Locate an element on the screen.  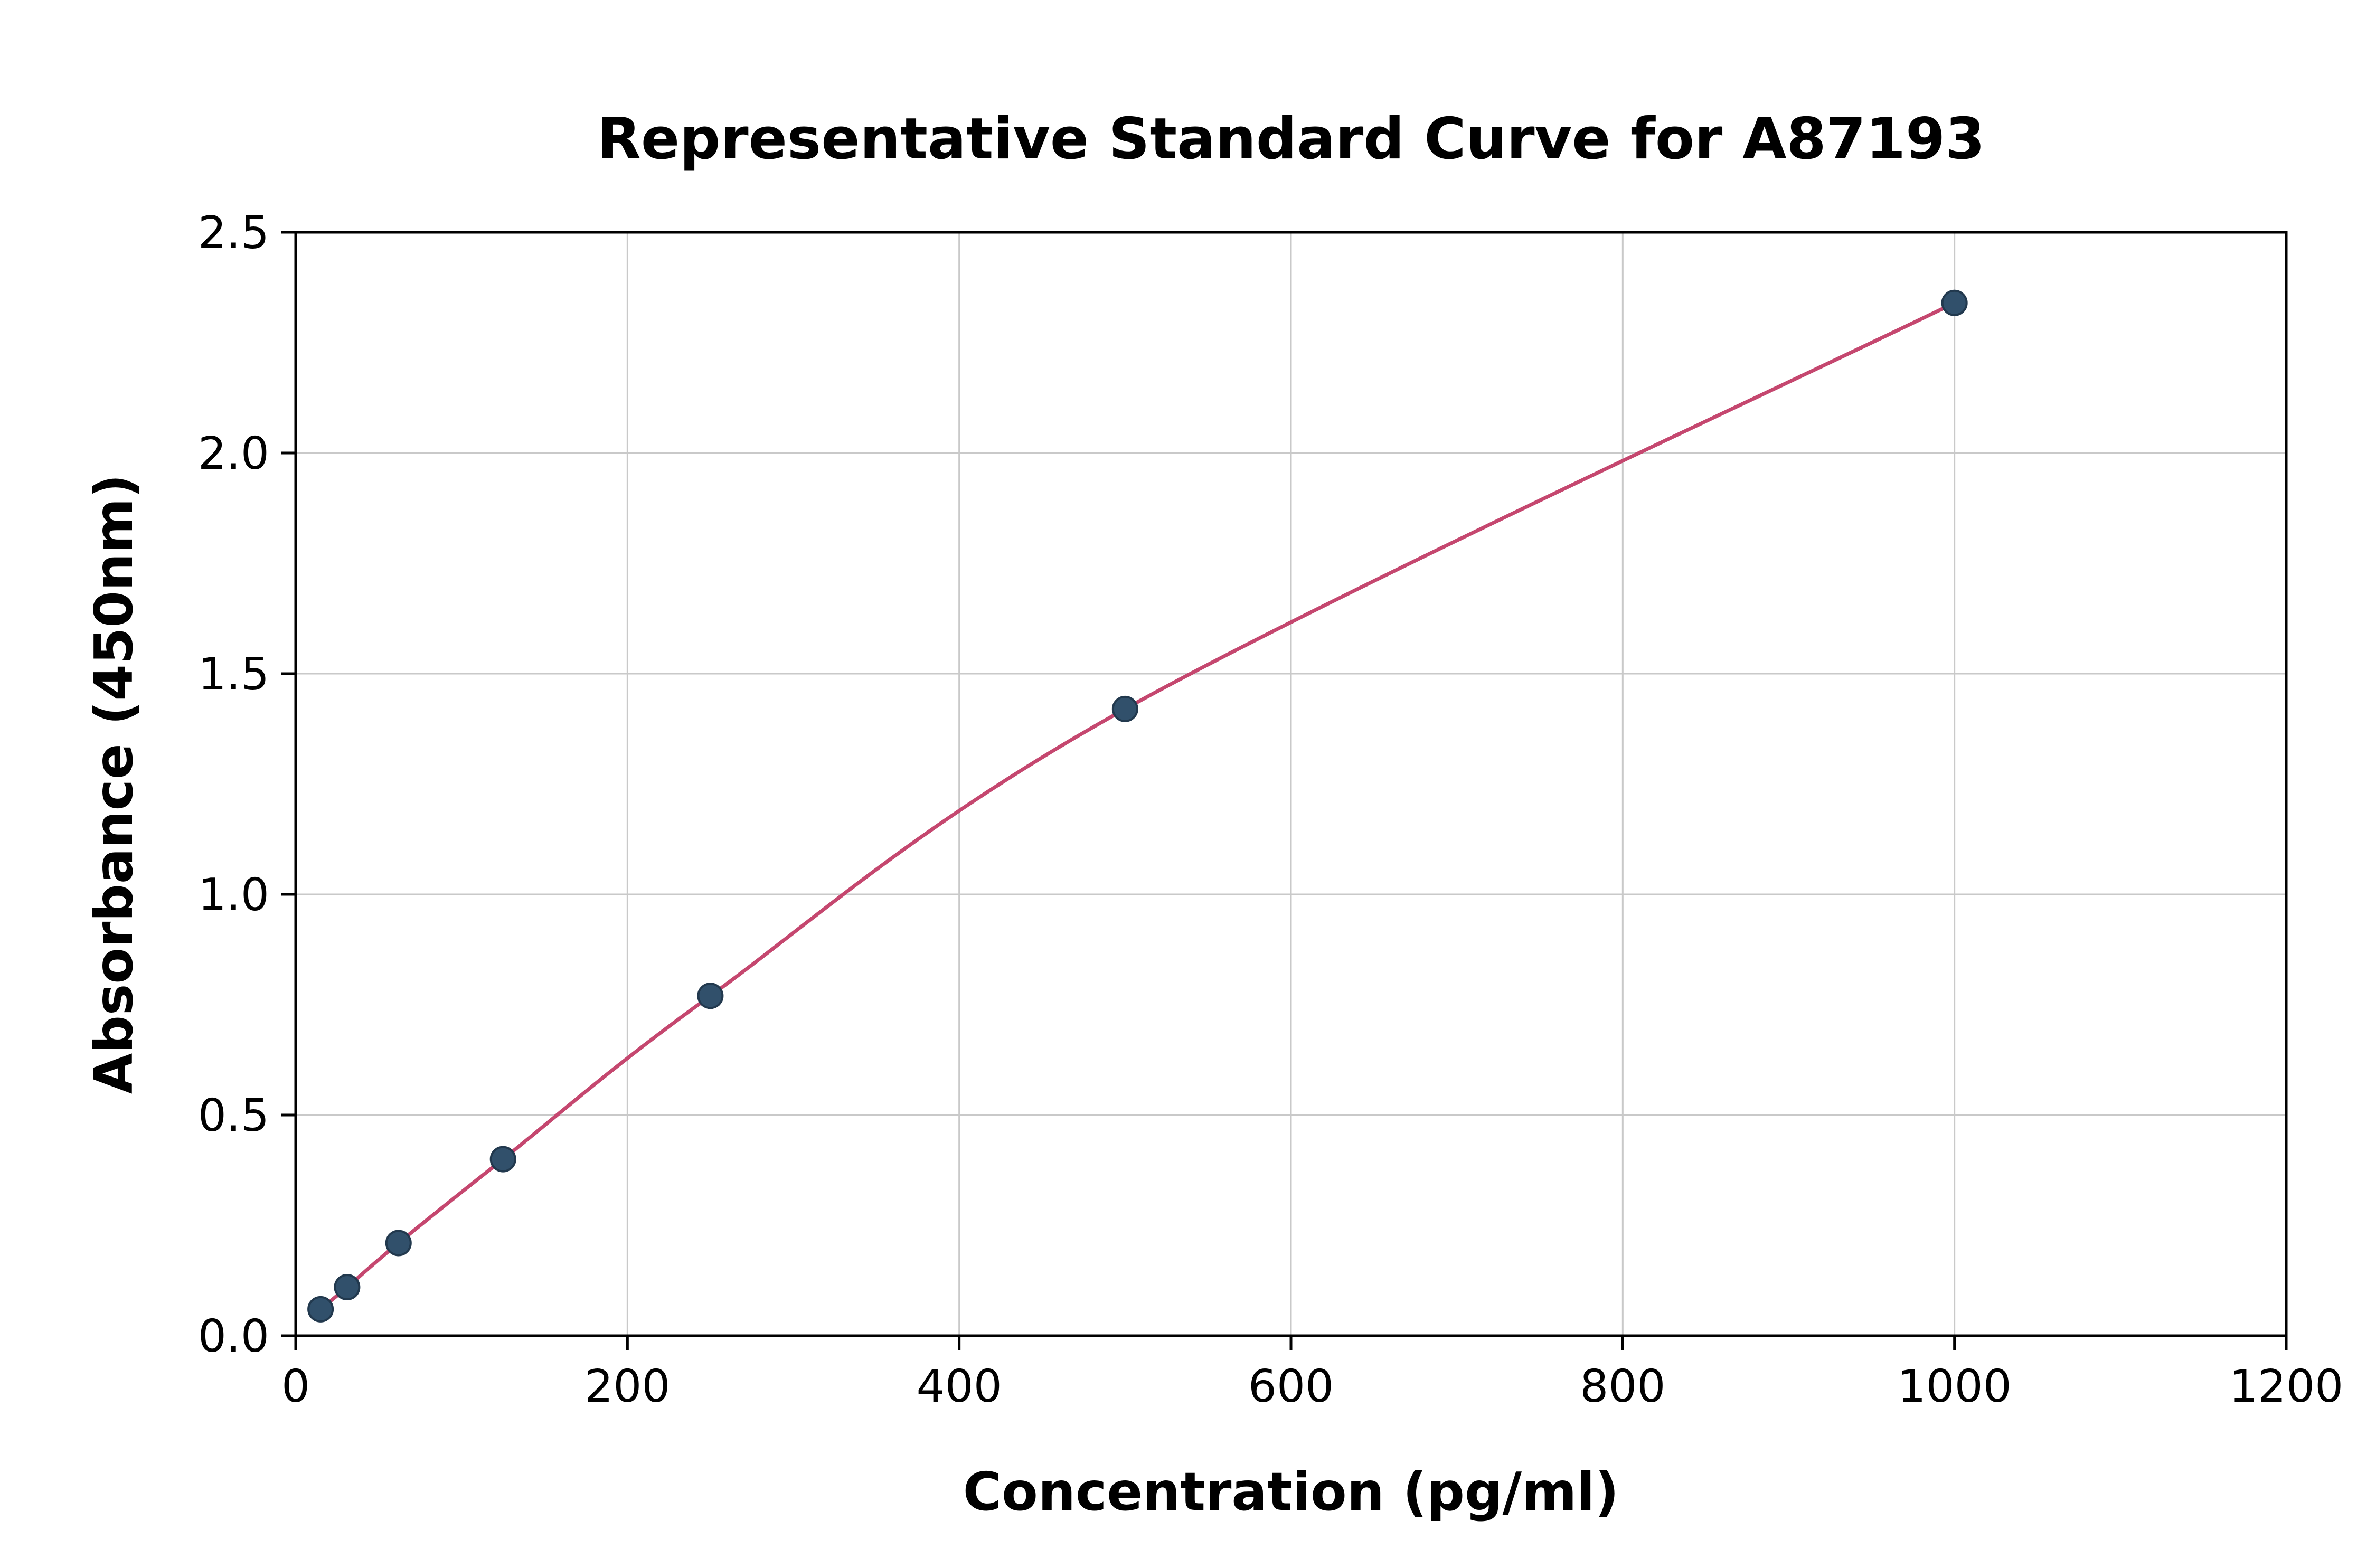
x-tick-label: 200 is located at coordinates (627, 1387).